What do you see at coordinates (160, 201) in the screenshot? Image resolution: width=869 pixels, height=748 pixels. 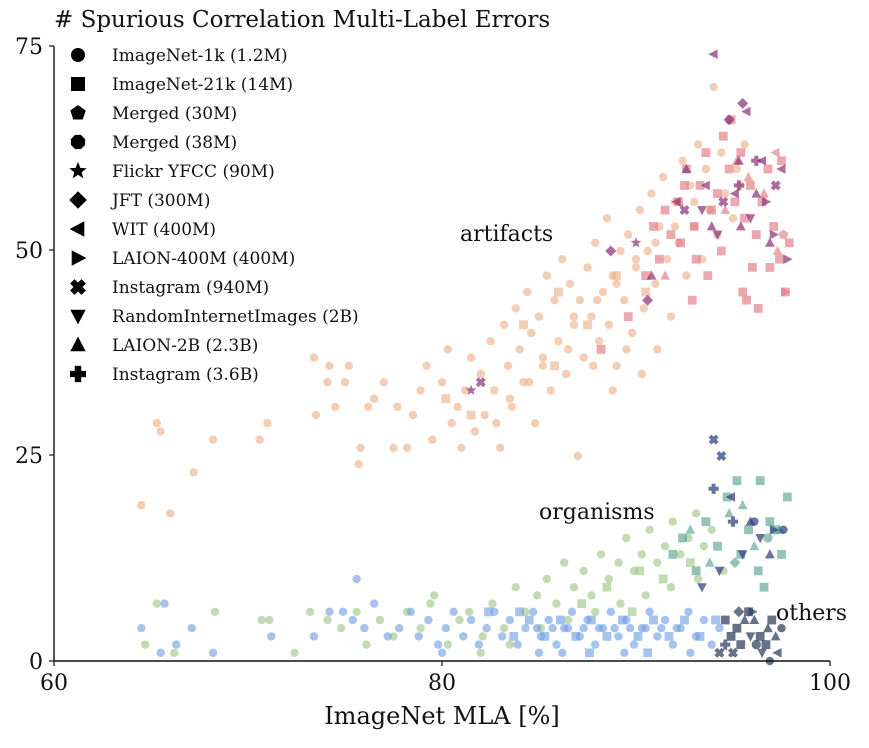 I see `legend-label: JFT (300M)` at bounding box center [160, 201].